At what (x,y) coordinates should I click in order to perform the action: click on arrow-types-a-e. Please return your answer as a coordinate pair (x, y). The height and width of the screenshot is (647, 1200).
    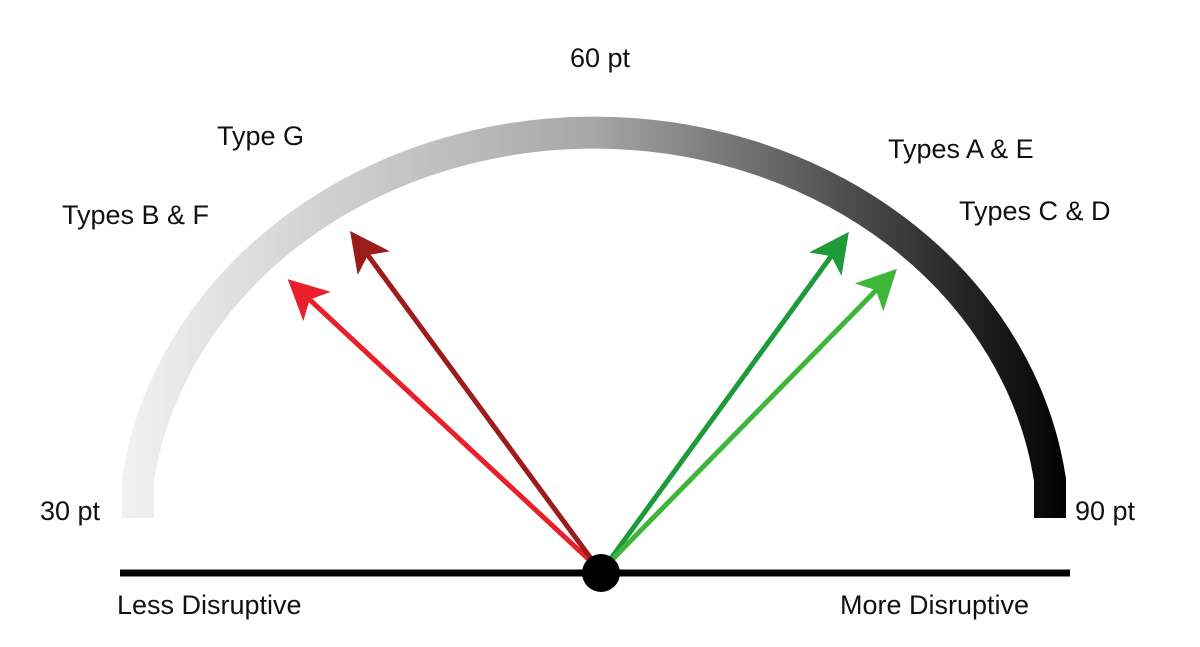
    Looking at the image, I should click on (725, 400).